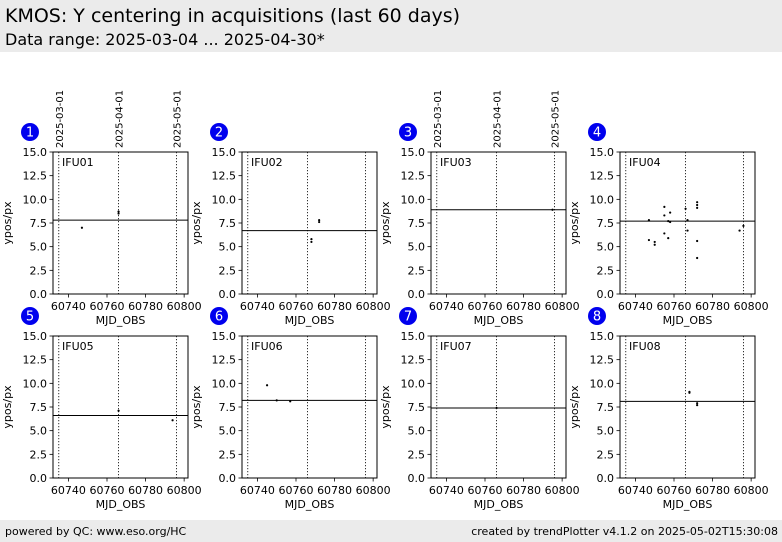 The width and height of the screenshot is (782, 542). What do you see at coordinates (267, 162) in the screenshot?
I see `panel-ifu-label: IFU02` at bounding box center [267, 162].